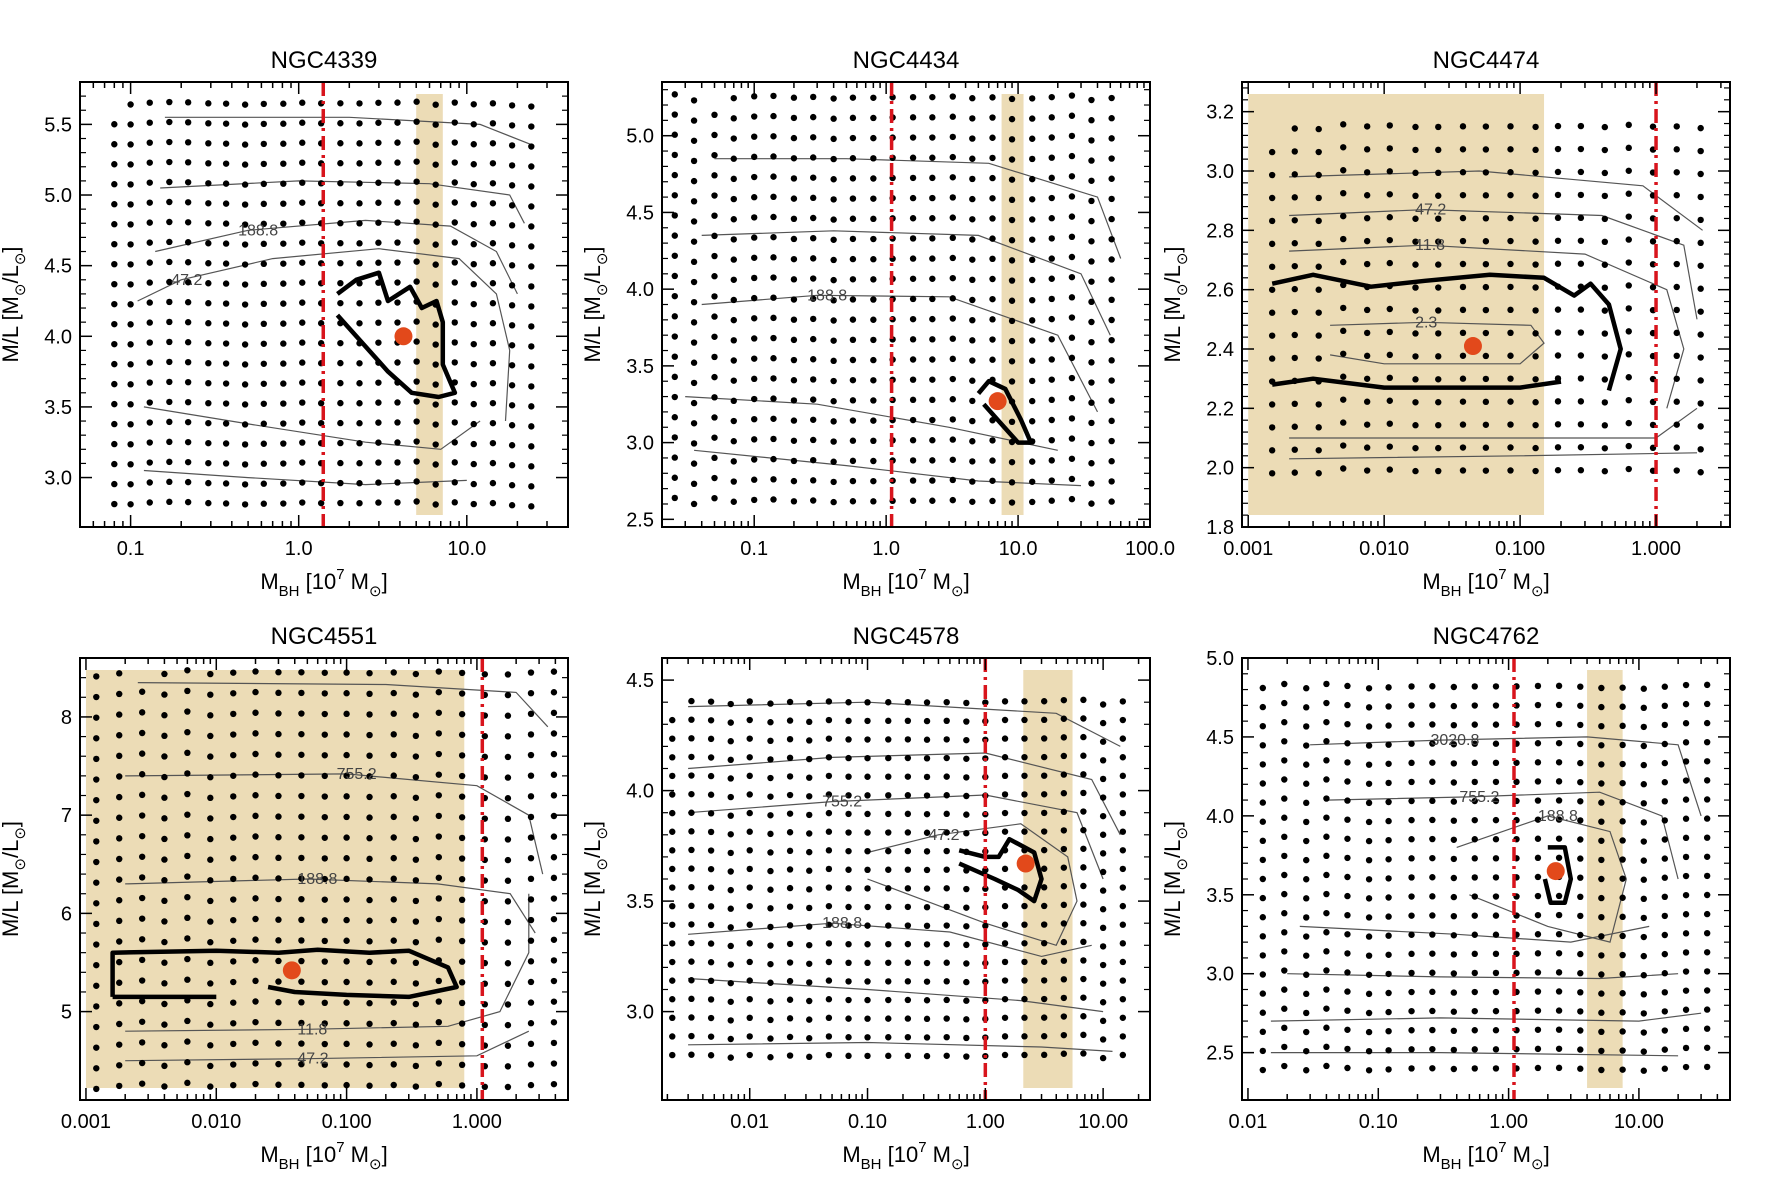 The width and height of the screenshot is (1770, 1179). Describe the element at coordinates (896, 304) in the screenshot. I see `plot-area: 188.8` at that location.